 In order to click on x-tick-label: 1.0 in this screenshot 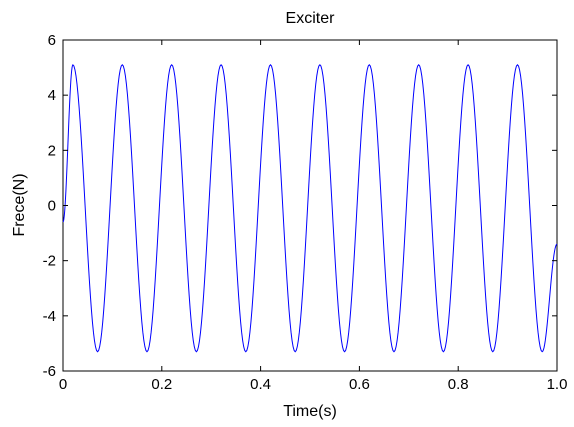, I will do `click(557, 384)`.